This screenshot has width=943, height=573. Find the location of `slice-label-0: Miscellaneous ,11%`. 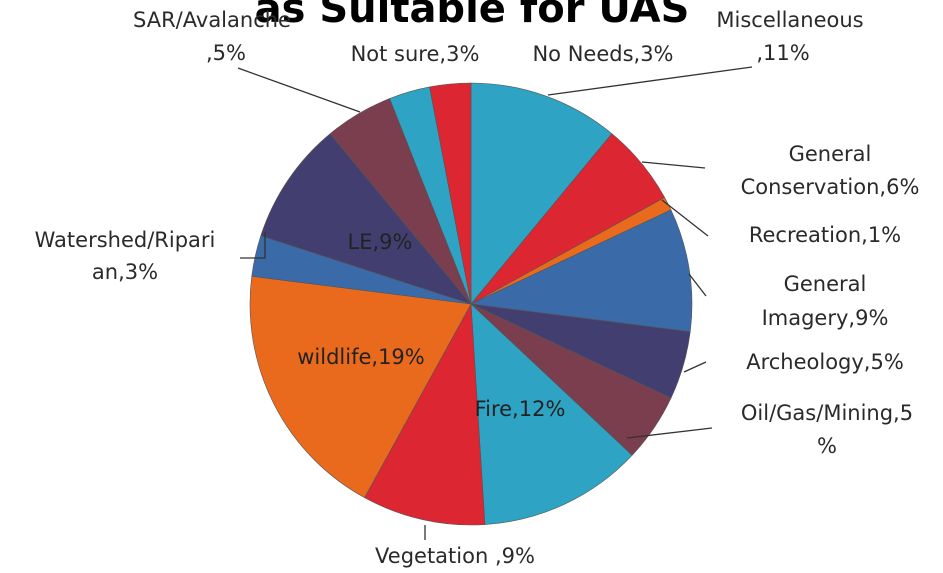

slice-label-0: Miscellaneous ,11% is located at coordinates (789, 36).